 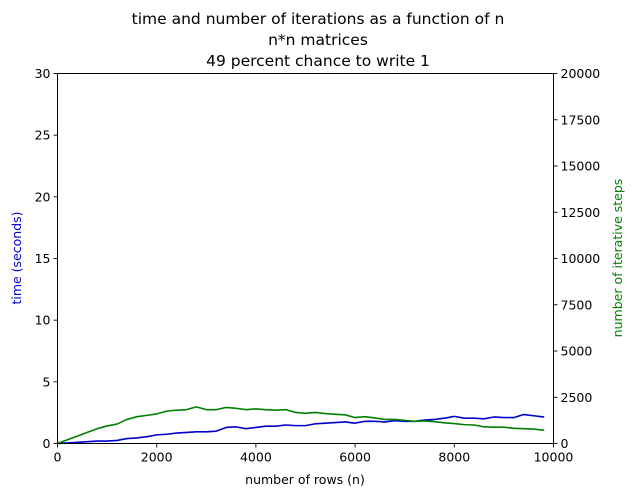 What do you see at coordinates (47, 381) in the screenshot?
I see `y-left-tick-label: 5` at bounding box center [47, 381].